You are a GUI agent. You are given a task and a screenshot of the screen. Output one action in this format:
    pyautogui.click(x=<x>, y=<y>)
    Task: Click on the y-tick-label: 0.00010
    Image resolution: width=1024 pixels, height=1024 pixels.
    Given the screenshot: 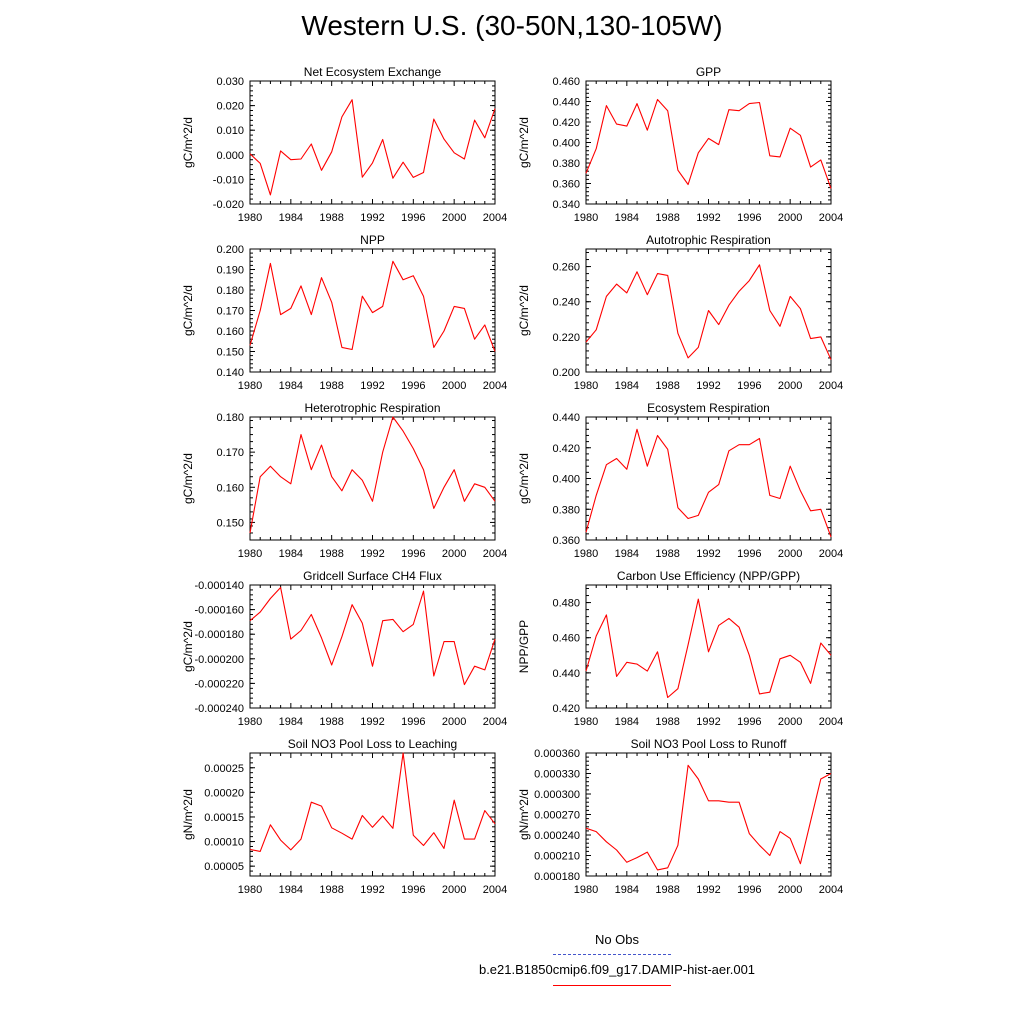 What is the action you would take?
    pyautogui.click(x=224, y=843)
    